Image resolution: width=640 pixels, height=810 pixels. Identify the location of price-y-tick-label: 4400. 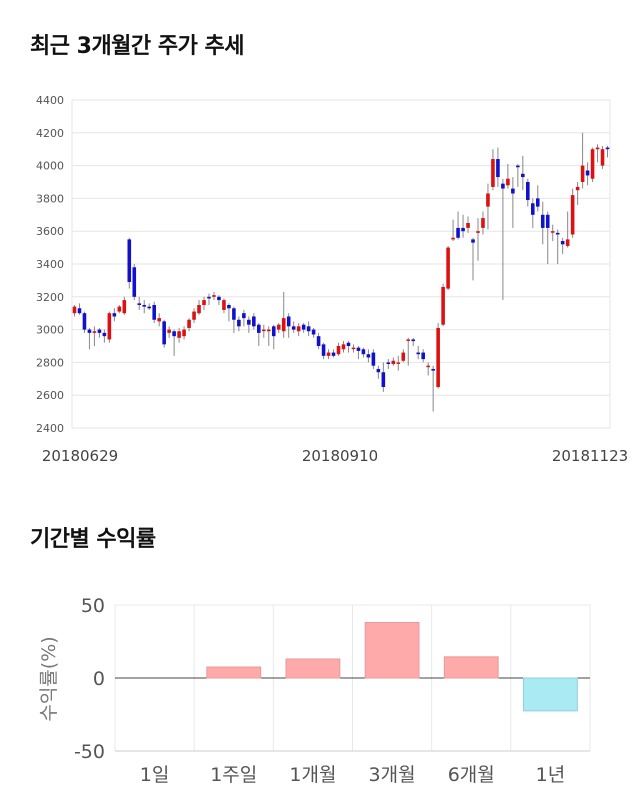
(50, 100).